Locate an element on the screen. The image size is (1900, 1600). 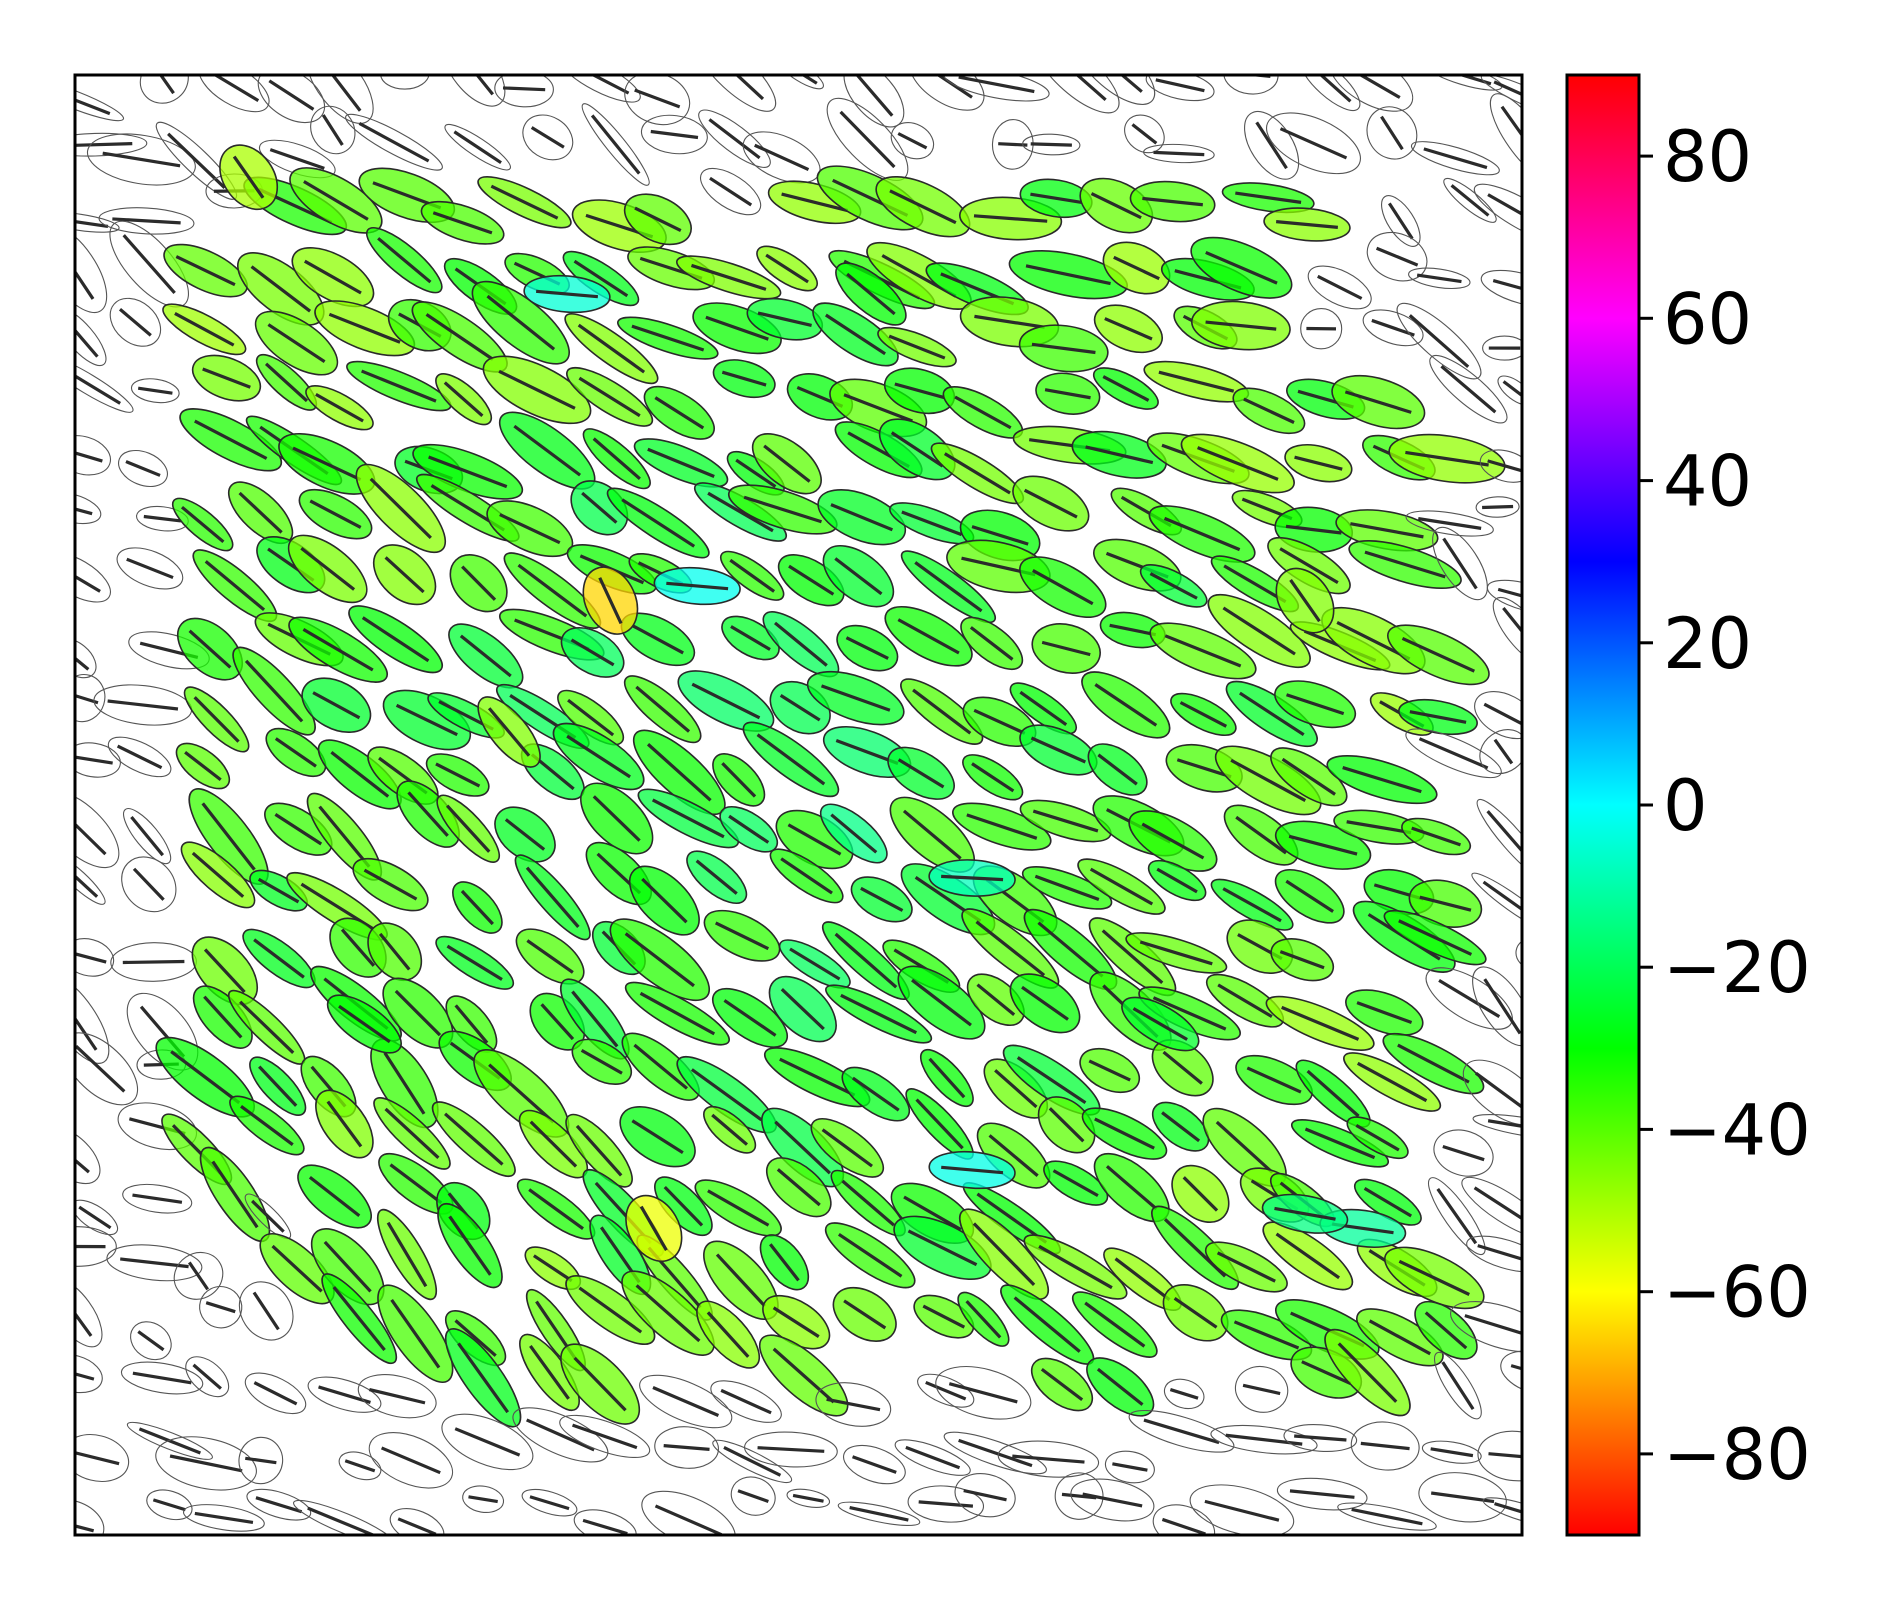
colorbar-tick-label: 60 is located at coordinates (1707, 319).